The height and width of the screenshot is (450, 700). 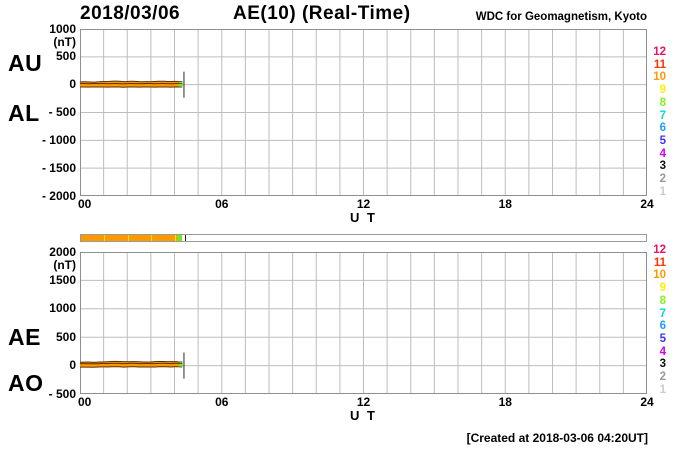 I want to click on au-al-xtick: 00, so click(x=85, y=204).